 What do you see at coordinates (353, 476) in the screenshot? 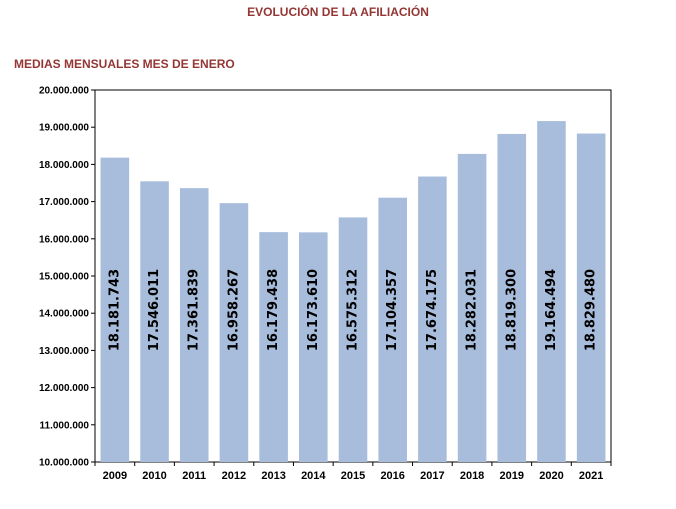
I see `x-tick-label: 2015` at bounding box center [353, 476].